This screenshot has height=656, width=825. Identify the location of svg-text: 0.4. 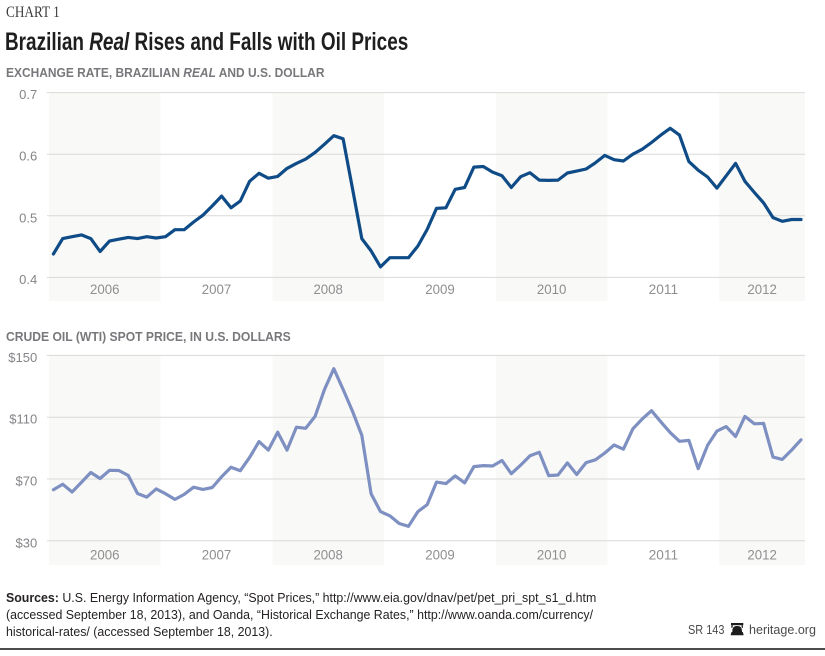
(28, 279).